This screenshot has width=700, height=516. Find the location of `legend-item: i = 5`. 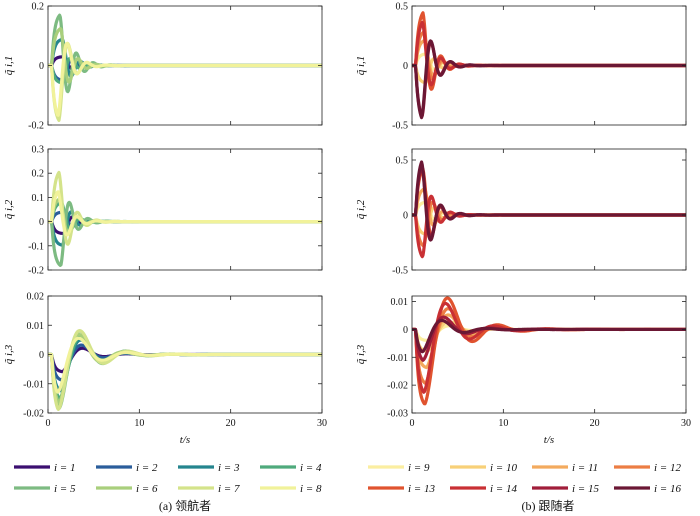

legend-item: i = 5 is located at coordinates (45, 489).